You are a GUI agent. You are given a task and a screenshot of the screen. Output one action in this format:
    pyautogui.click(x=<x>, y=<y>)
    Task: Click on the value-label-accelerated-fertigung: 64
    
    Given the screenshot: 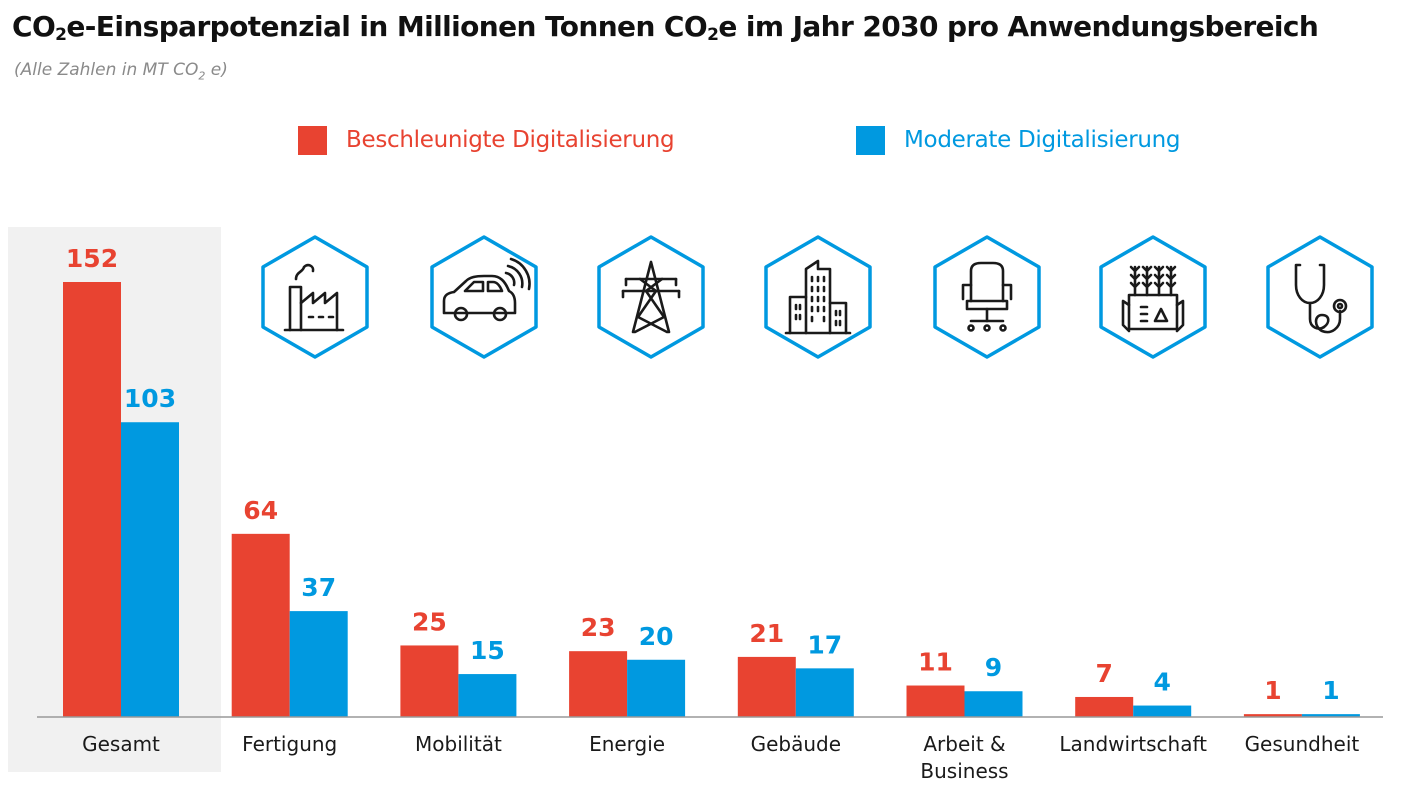 What is the action you would take?
    pyautogui.click(x=260, y=510)
    